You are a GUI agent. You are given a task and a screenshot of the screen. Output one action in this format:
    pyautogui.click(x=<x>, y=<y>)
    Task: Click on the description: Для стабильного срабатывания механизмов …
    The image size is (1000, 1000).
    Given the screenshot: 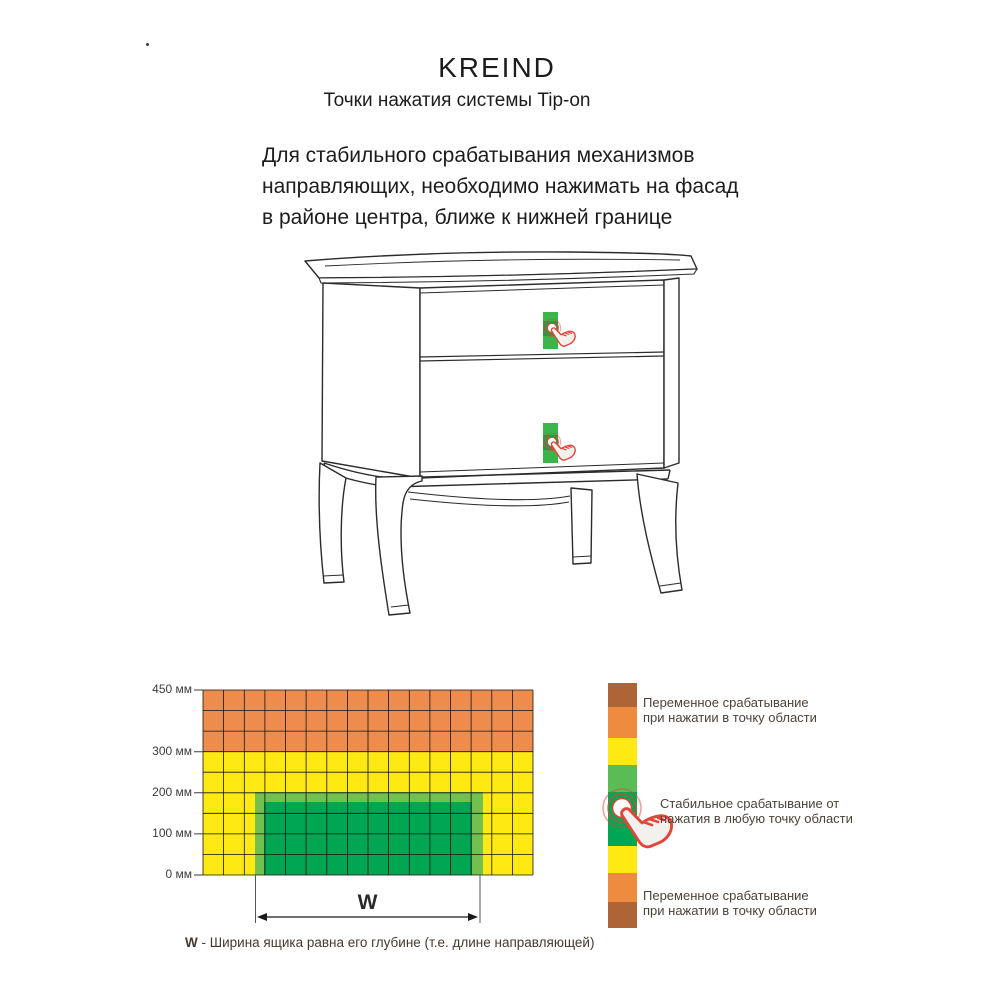 What is the action you would take?
    pyautogui.click(x=500, y=186)
    